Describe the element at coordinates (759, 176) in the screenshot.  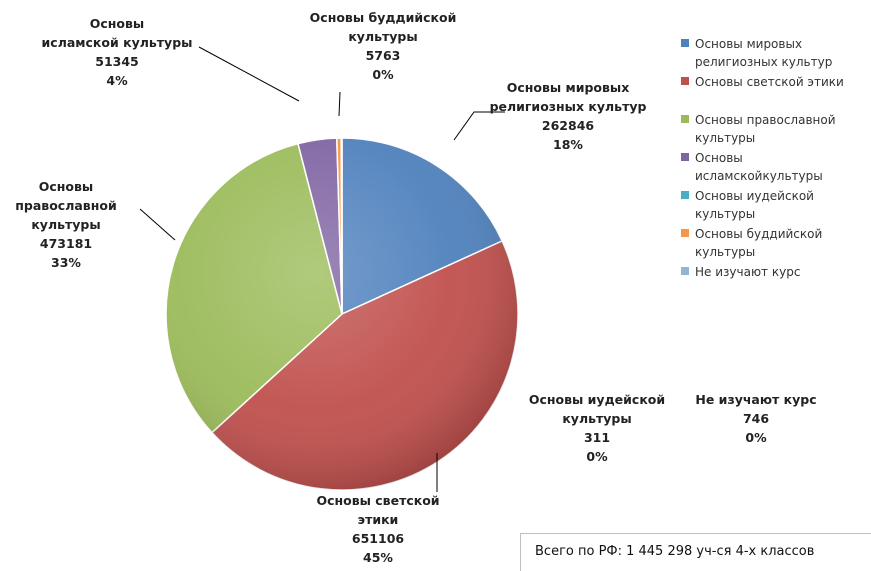
I see `legend-label-line: исламскойкультуры` at that location.